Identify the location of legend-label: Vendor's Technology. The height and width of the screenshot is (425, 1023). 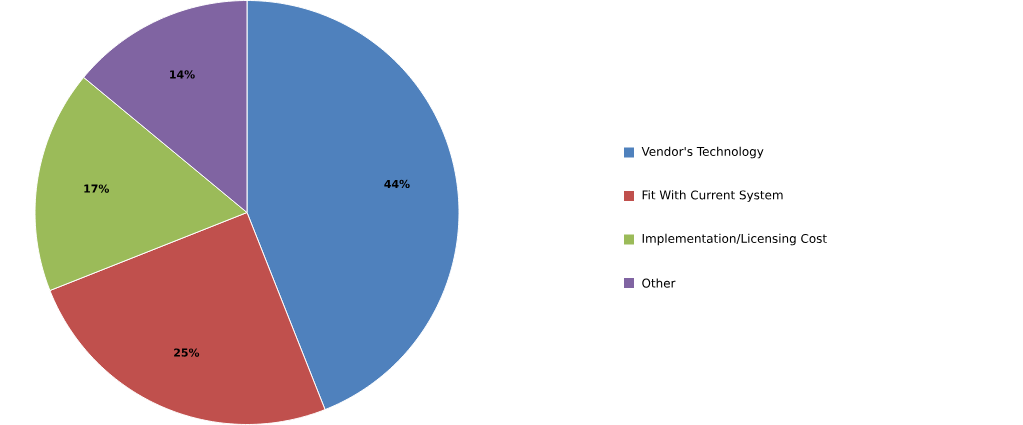
(702, 152).